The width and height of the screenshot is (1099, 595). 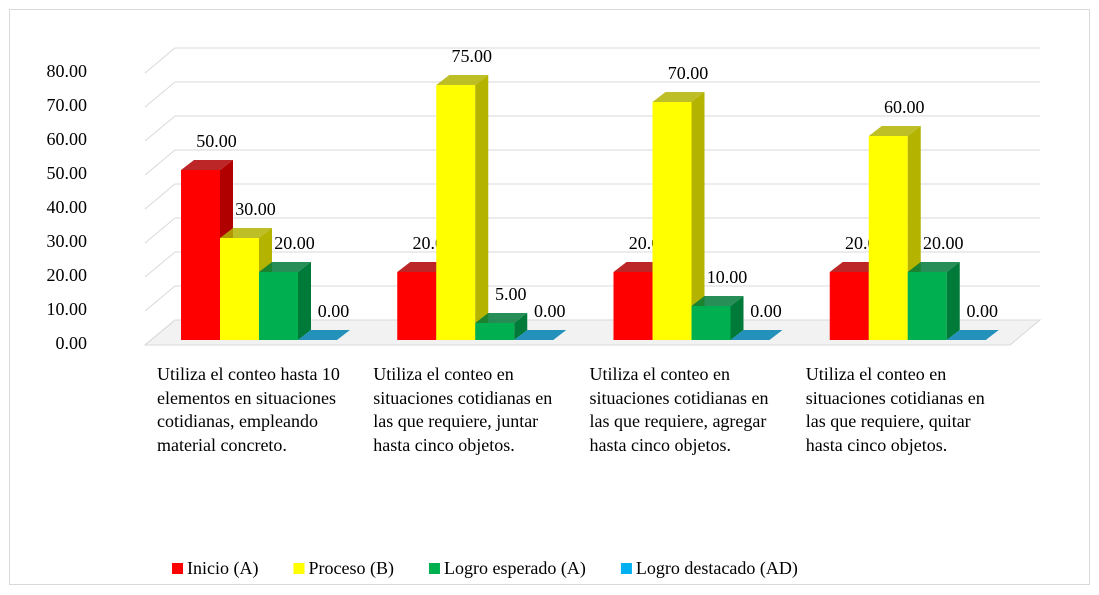 I want to click on y-tick-label: 70.00, so click(x=67, y=105).